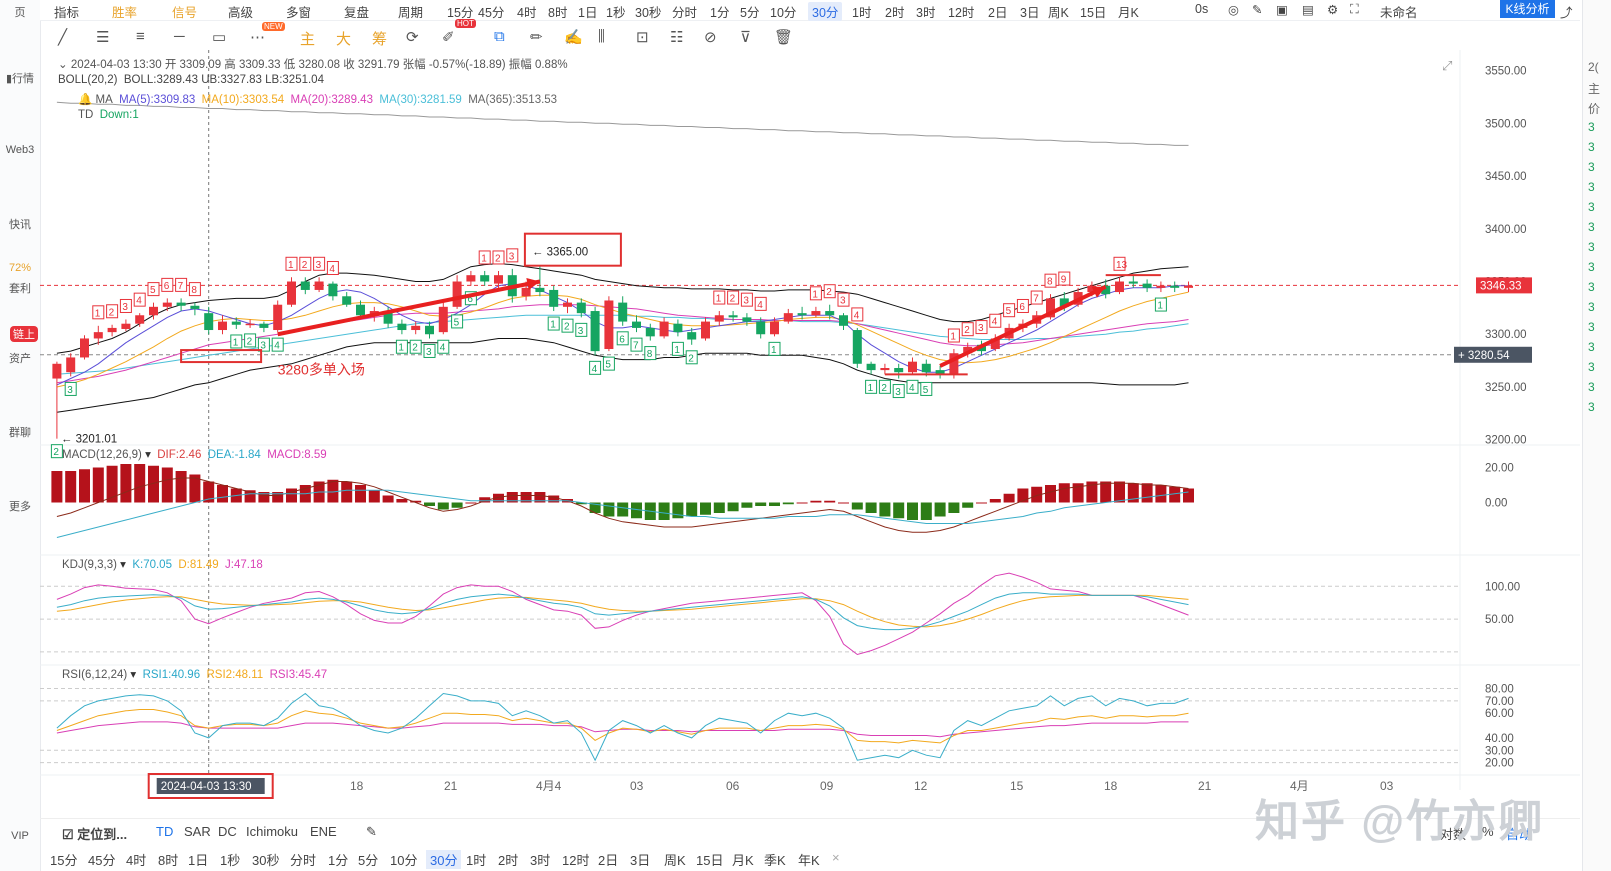 This screenshot has width=1611, height=871. I want to click on period-bottom-13: 2时, so click(508, 860).